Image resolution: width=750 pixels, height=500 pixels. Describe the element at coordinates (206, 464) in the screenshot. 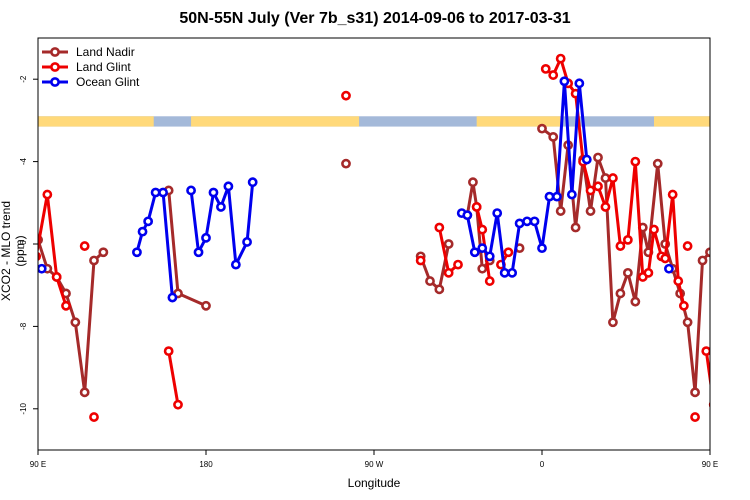

I see `x-tick-label: 180` at that location.